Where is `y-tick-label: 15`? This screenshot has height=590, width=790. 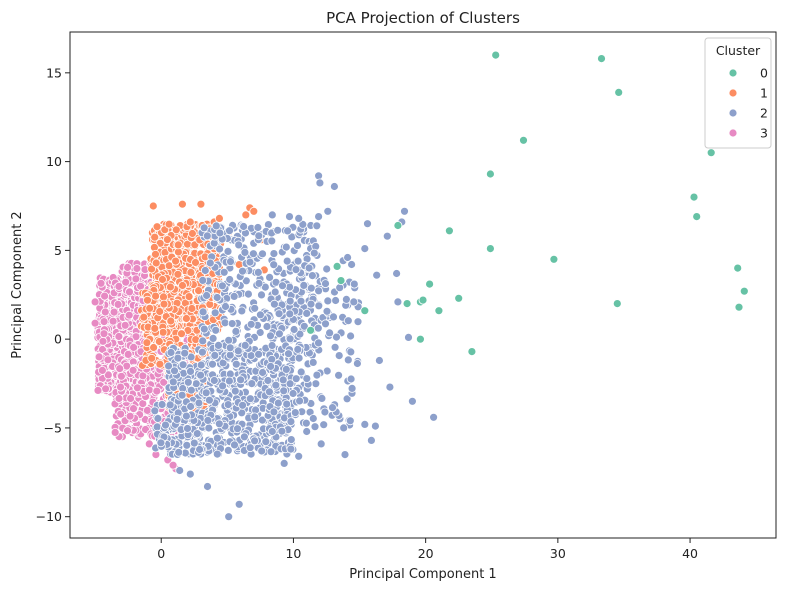
y-tick-label: 15 is located at coordinates (54, 72).